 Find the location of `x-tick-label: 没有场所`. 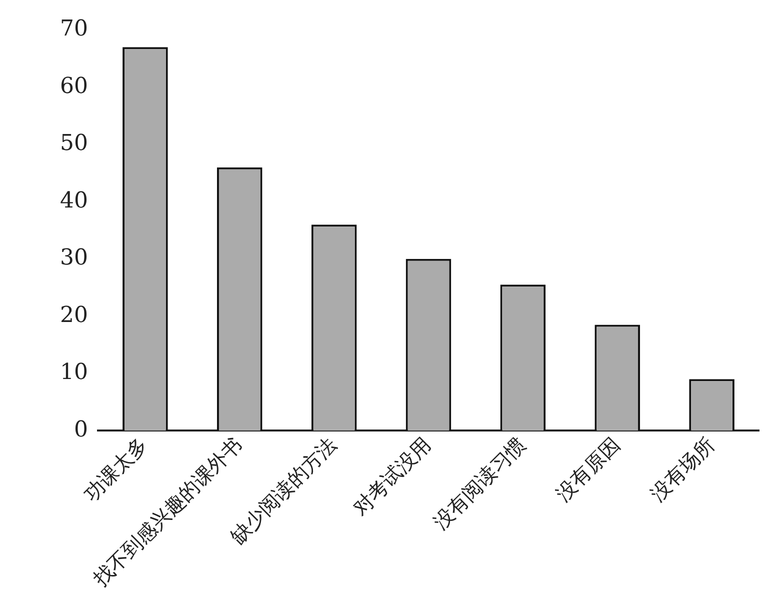

x-tick-label: 没有场所 is located at coordinates (682, 469).